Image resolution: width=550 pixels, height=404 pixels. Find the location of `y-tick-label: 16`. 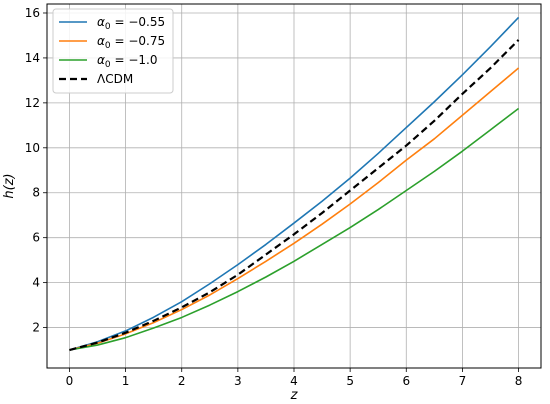

y-tick-label: 16 is located at coordinates (32, 13).